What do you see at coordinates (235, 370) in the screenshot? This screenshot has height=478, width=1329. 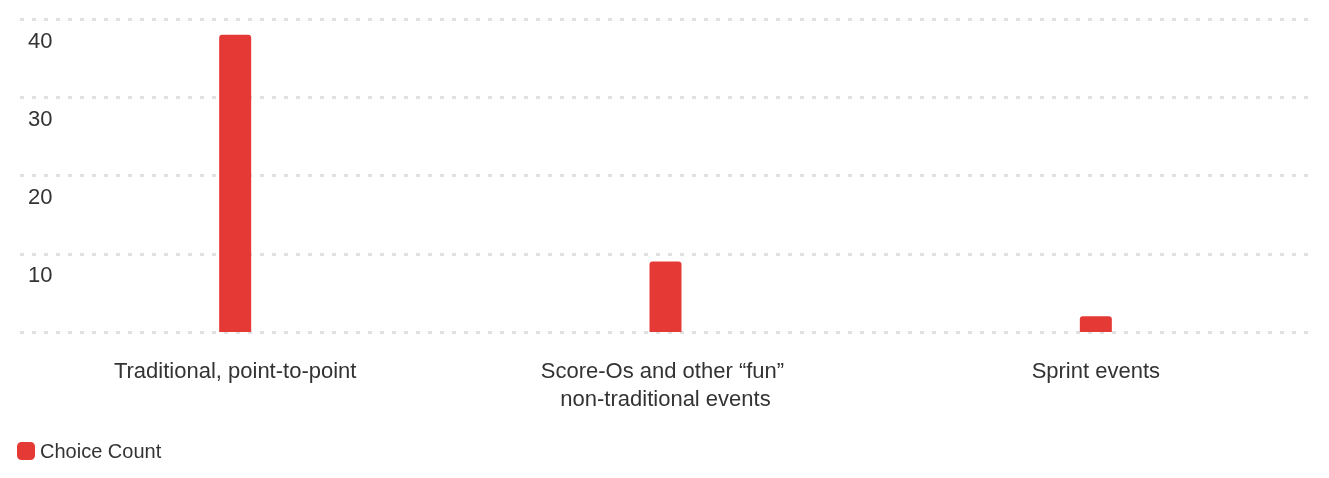 I see `x-tick-label: Traditional, point-to-point` at bounding box center [235, 370].